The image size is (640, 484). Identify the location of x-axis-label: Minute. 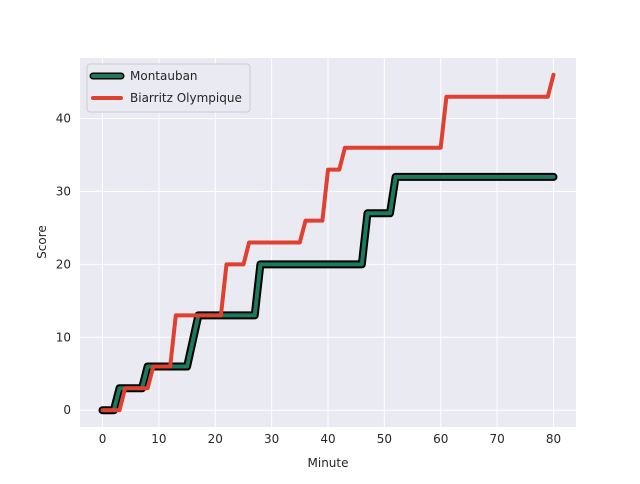
(328, 463).